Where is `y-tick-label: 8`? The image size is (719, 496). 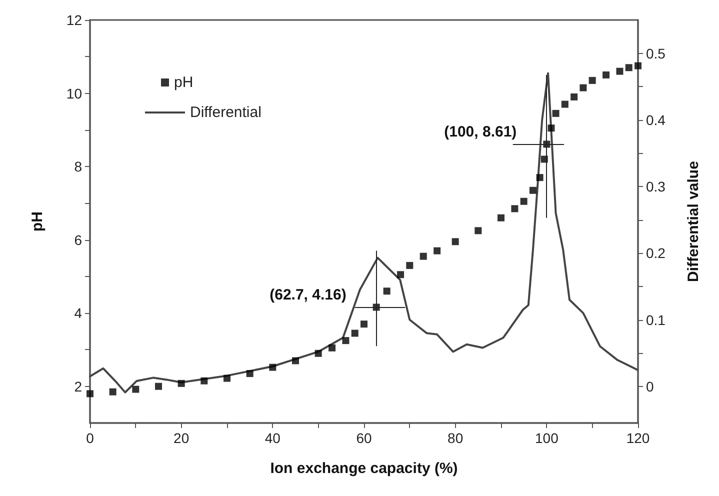 y-tick-label: 8 is located at coordinates (78, 166).